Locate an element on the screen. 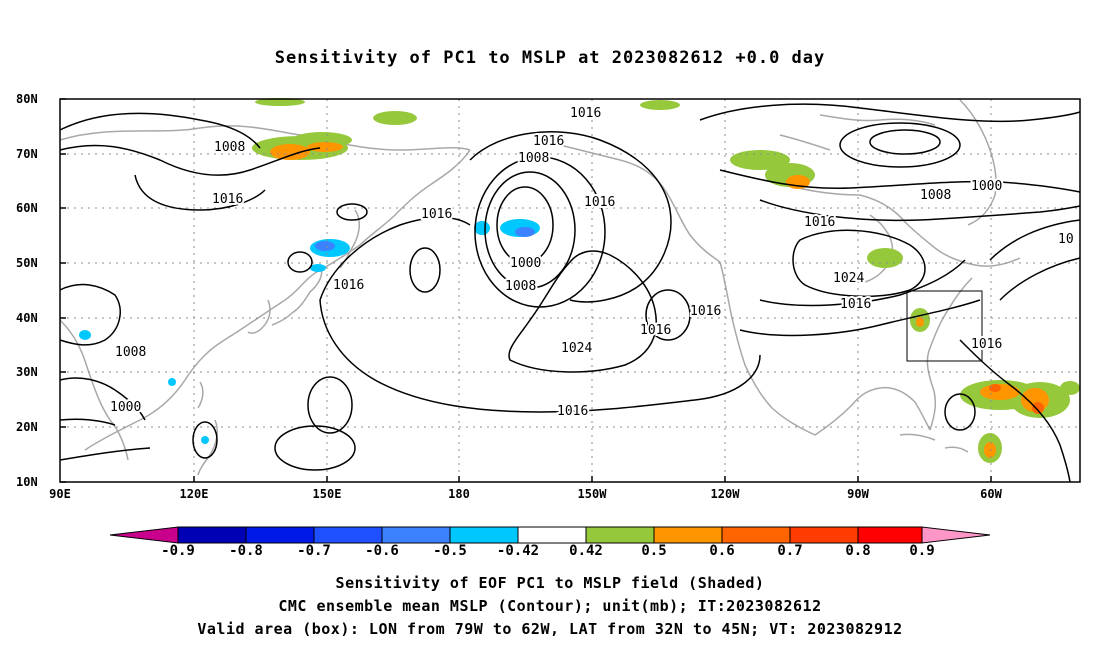 This screenshot has height=650, width=1100. colorbar-arrow-right is located at coordinates (956, 535).